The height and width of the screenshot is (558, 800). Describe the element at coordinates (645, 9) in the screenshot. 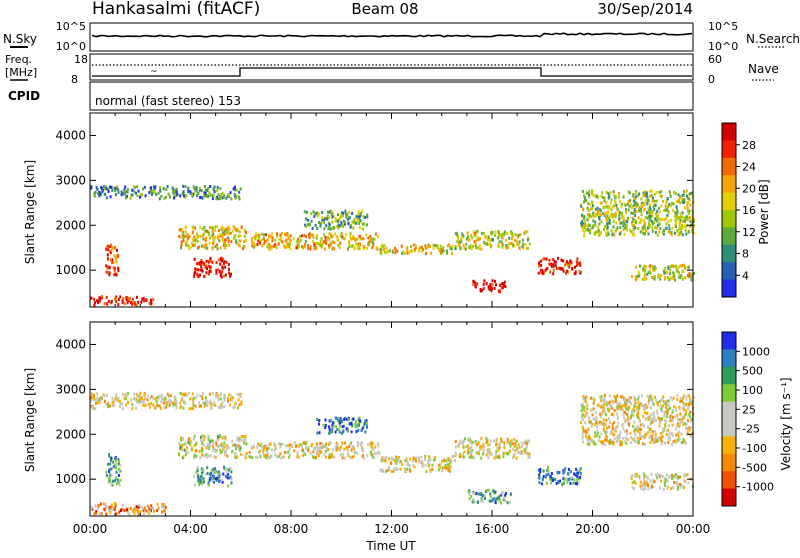

I see `date-title: 30/Sep/2014` at that location.